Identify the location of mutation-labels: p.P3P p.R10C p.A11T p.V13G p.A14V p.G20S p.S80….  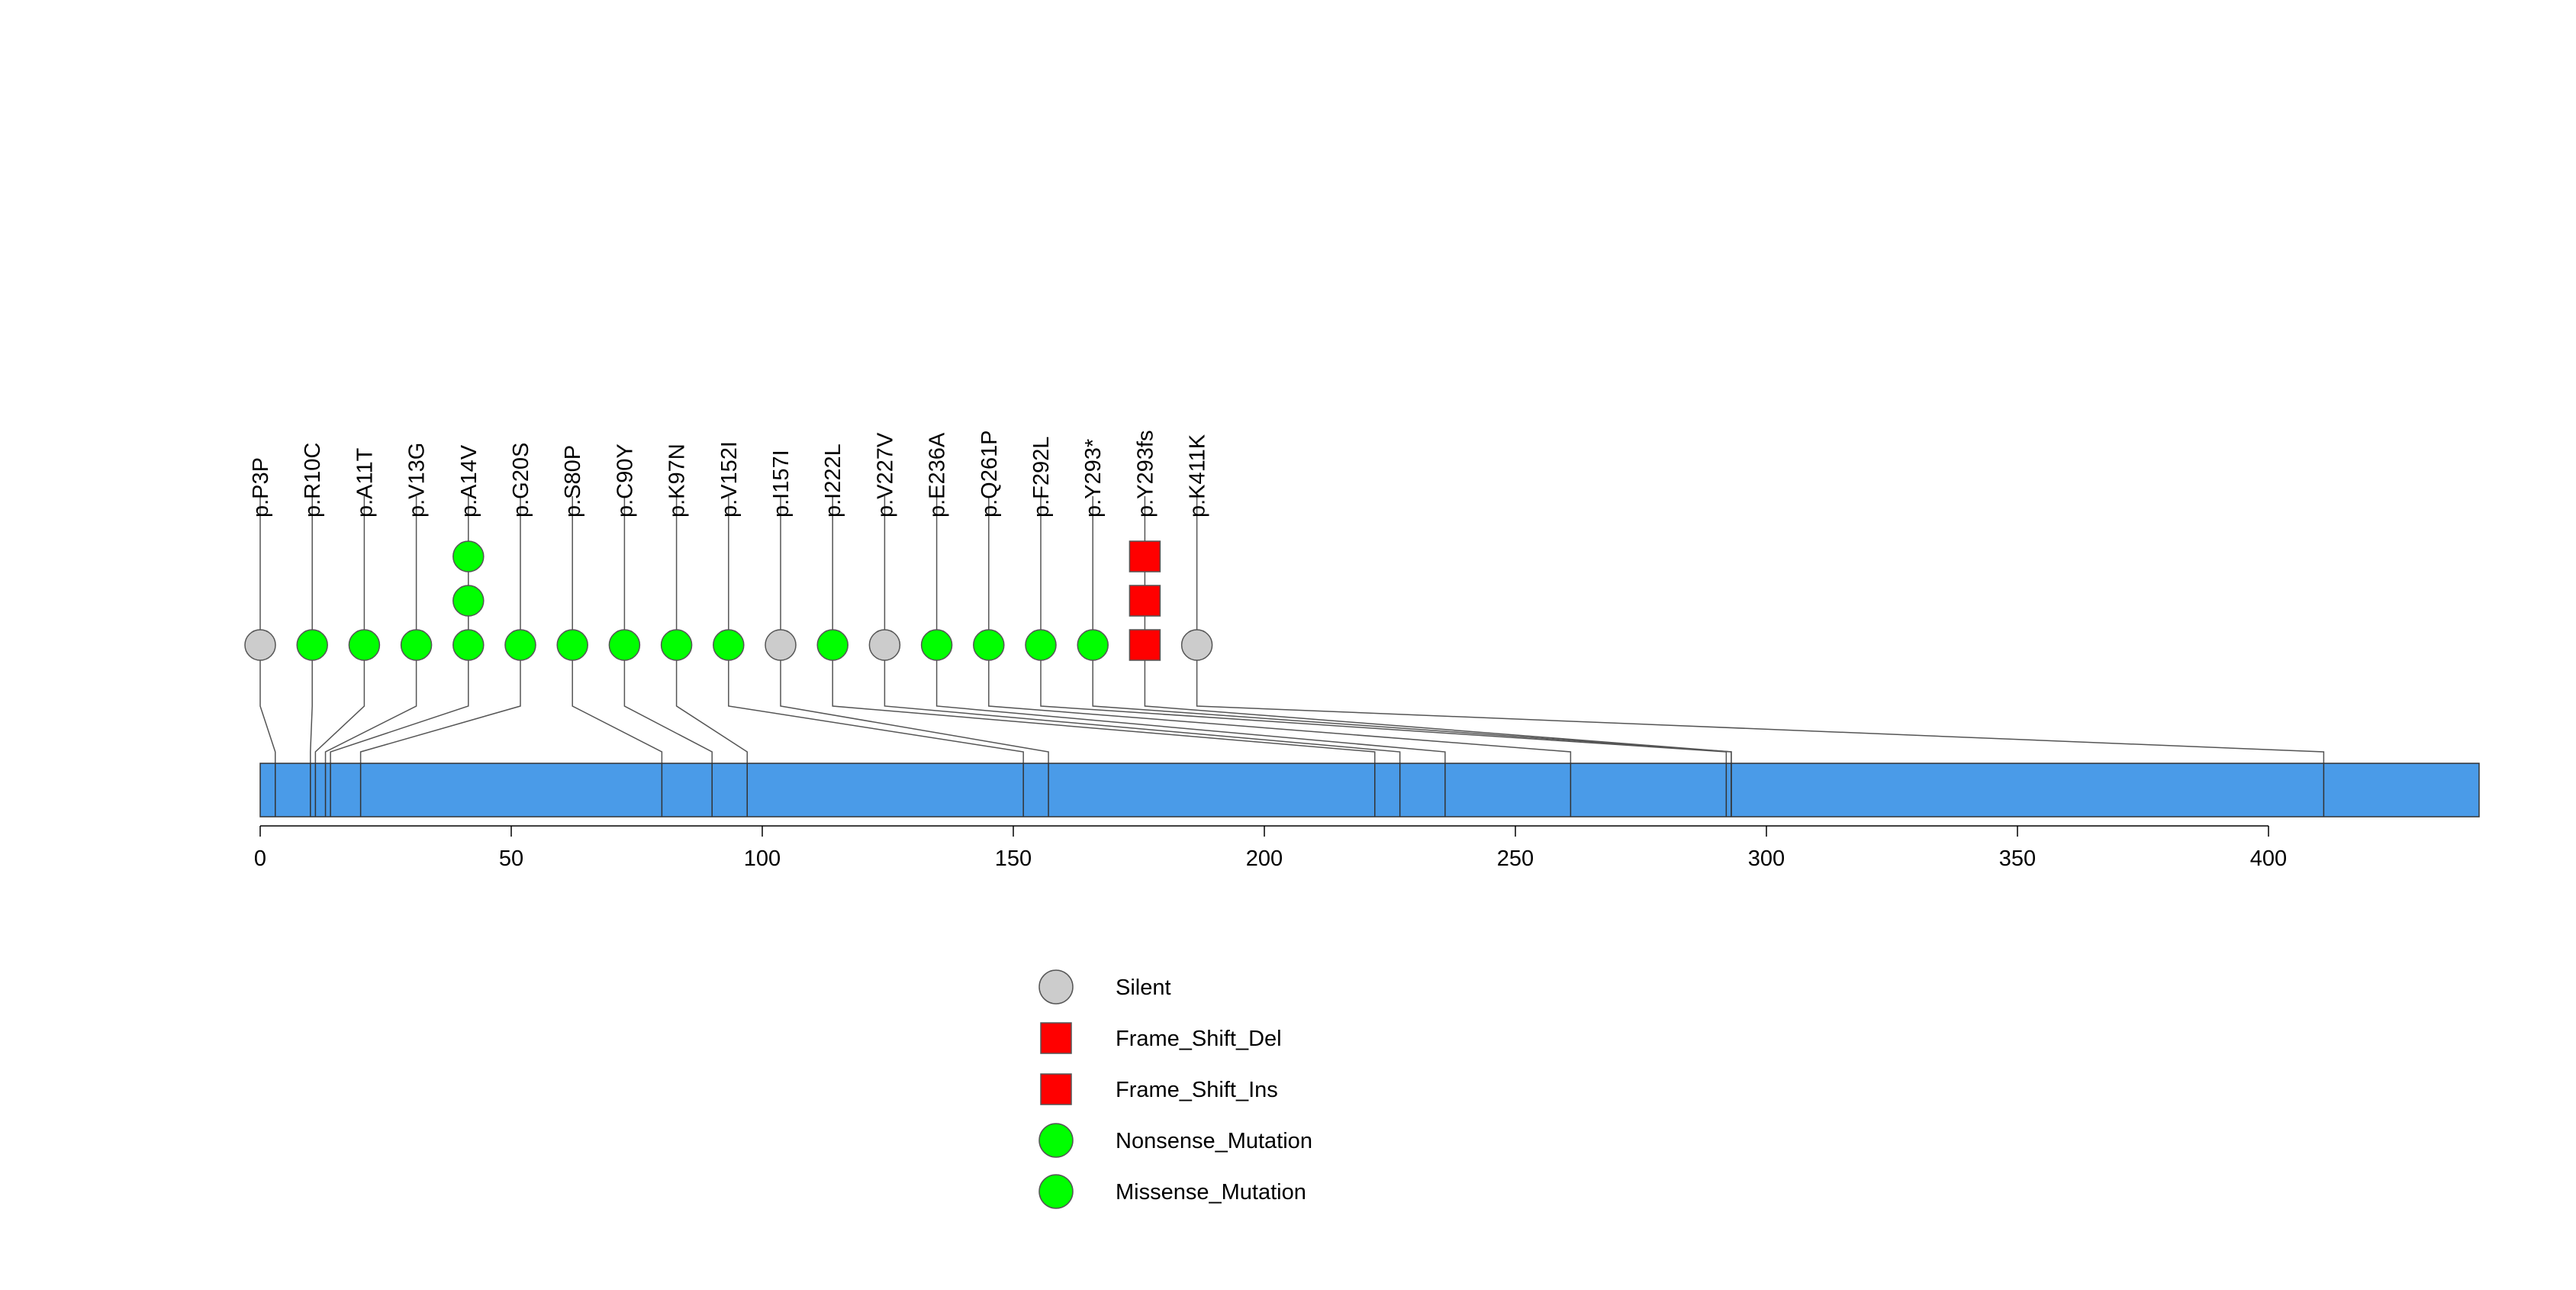
(729, 475).